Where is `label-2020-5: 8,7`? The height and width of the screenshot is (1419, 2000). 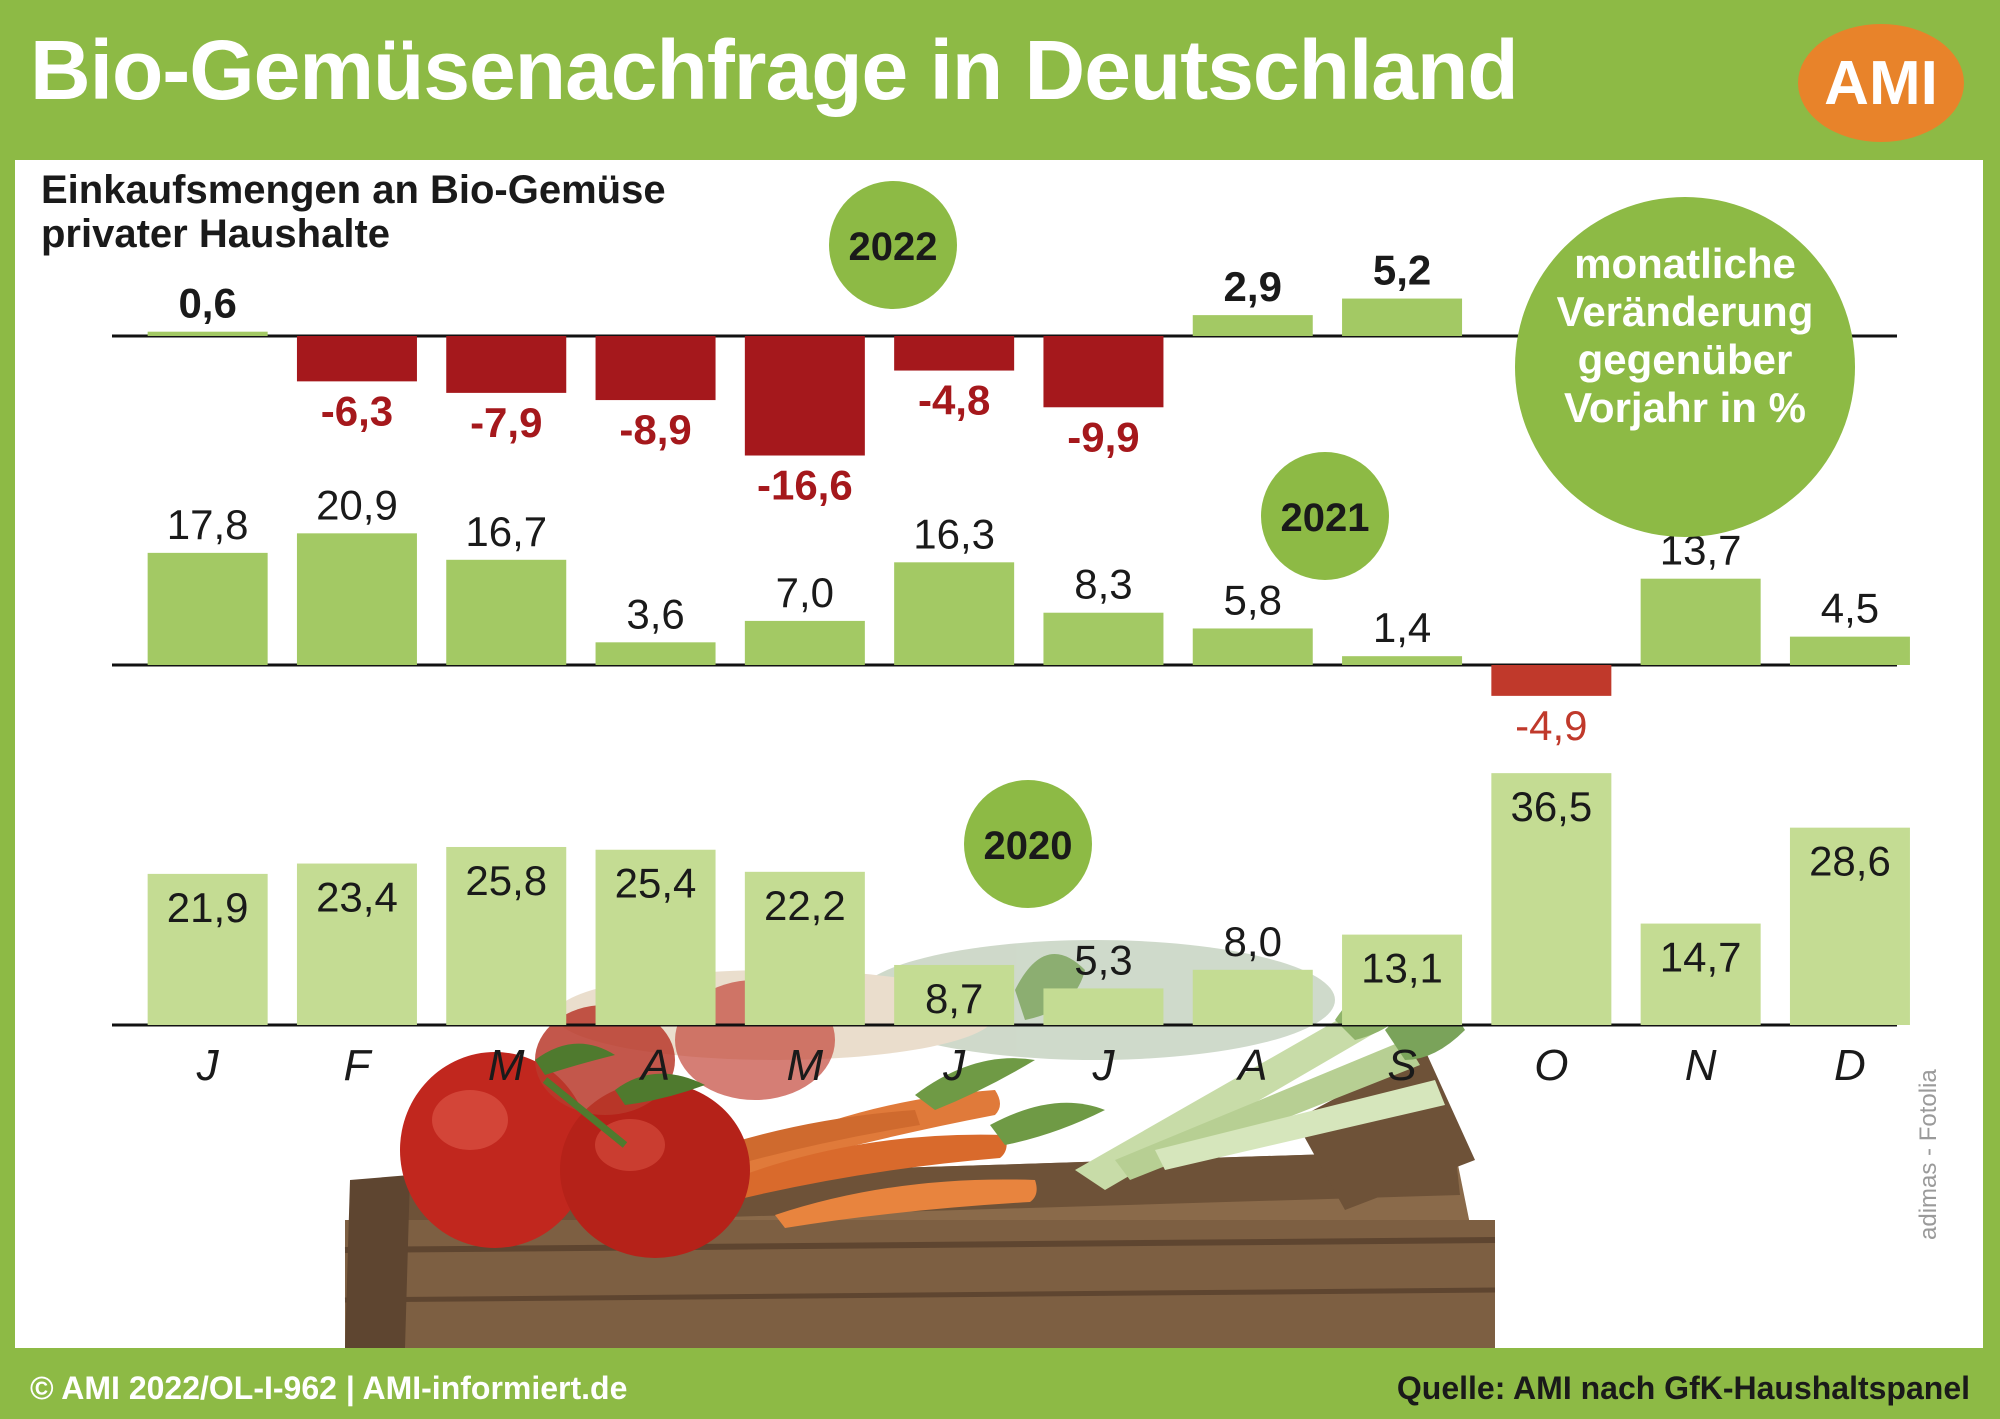 label-2020-5: 8,7 is located at coordinates (954, 998).